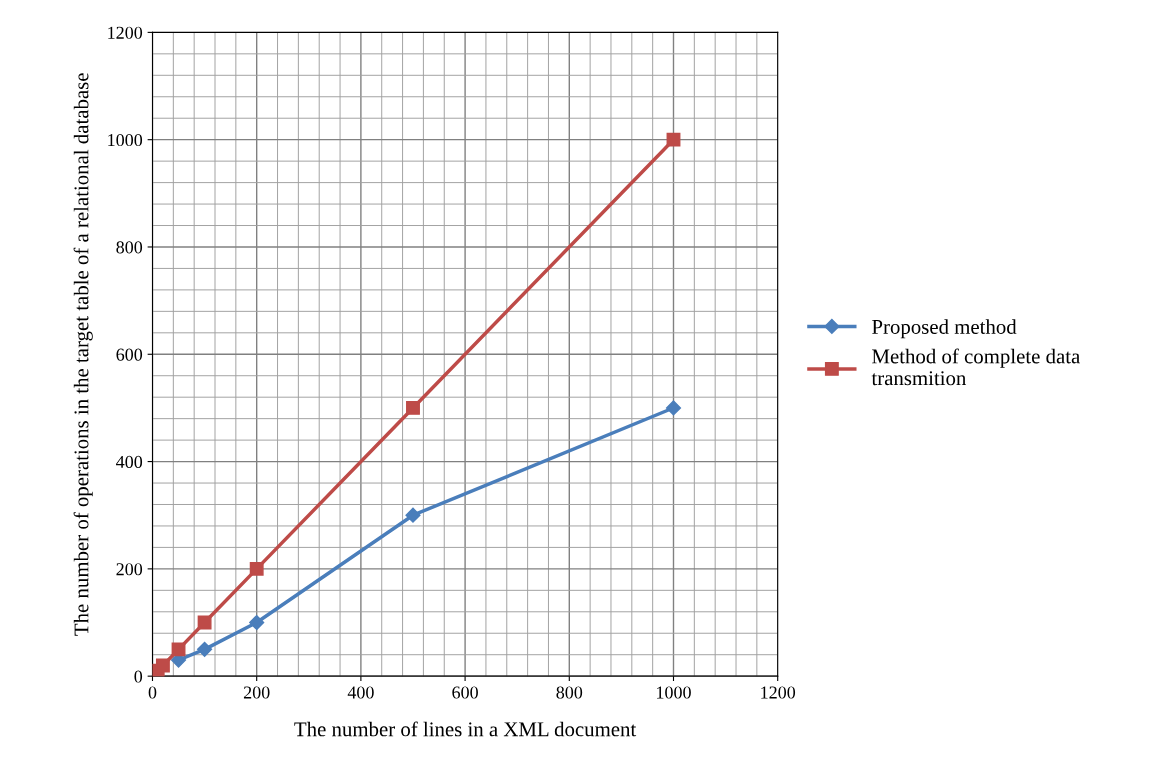  I want to click on x-tick-label: 400, so click(360, 692).